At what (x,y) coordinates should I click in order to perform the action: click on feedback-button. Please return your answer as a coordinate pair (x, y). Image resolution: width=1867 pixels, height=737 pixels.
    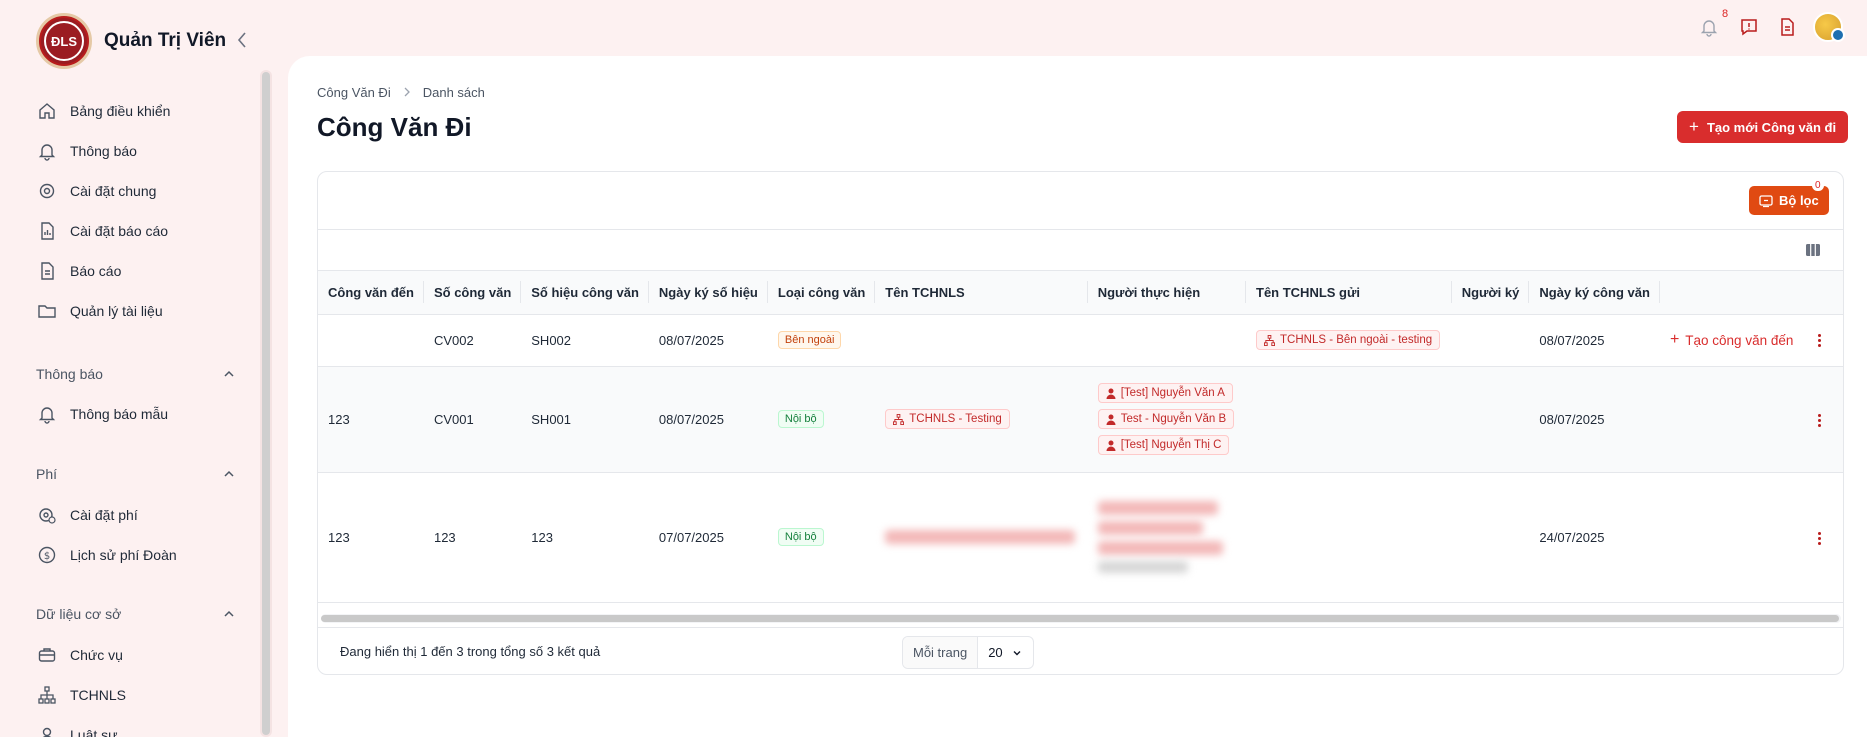
    Looking at the image, I should click on (1749, 27).